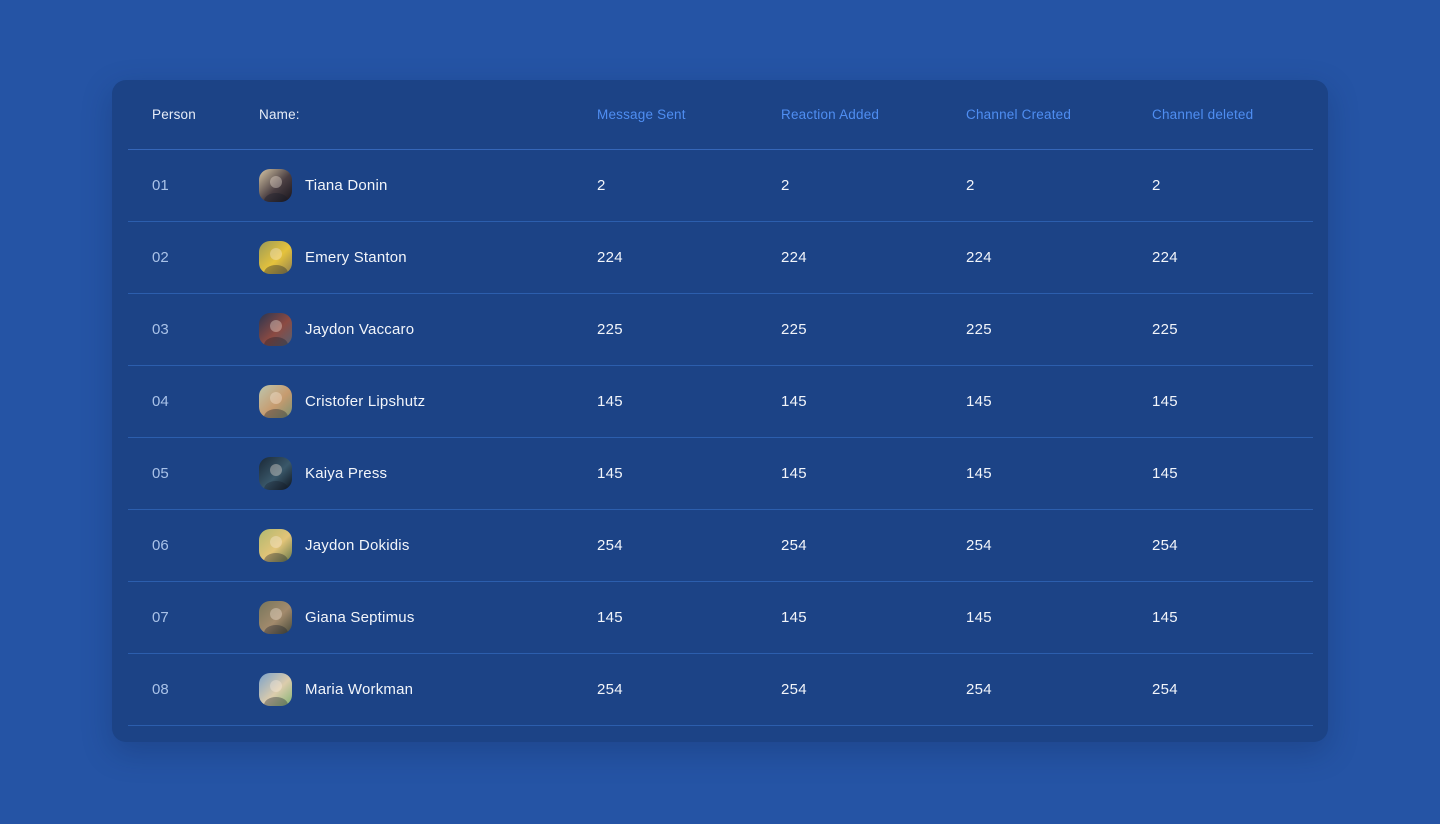 The image size is (1440, 824). I want to click on table-row: 03 Jaydon Vaccaro 225 225 225 225, so click(720, 330).